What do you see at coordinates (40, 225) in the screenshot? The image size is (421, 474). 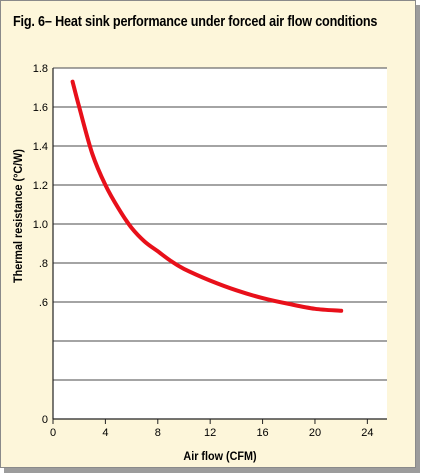 I see `y-tick-label-4: 1.0` at bounding box center [40, 225].